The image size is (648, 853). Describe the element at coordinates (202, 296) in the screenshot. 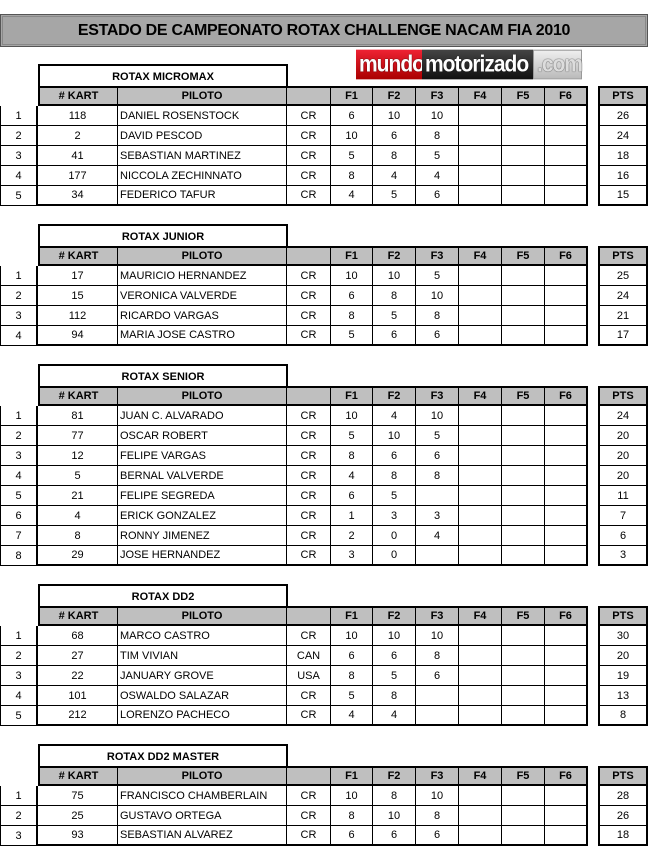

I see `pilot-name-cell: VERONICA VALVERDE` at that location.